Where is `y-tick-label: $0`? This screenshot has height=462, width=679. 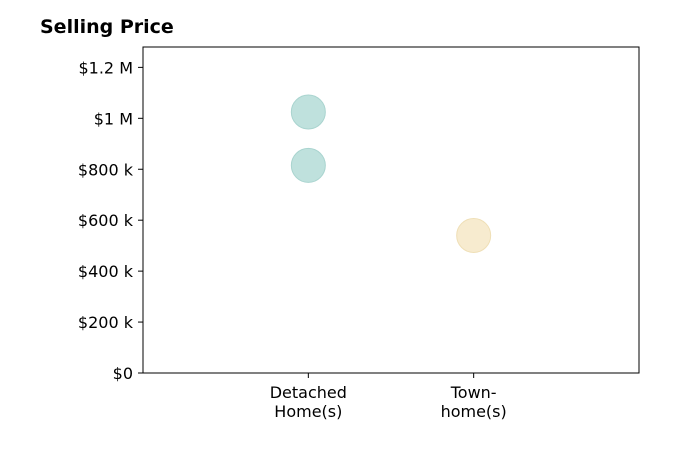 y-tick-label: $0 is located at coordinates (123, 373).